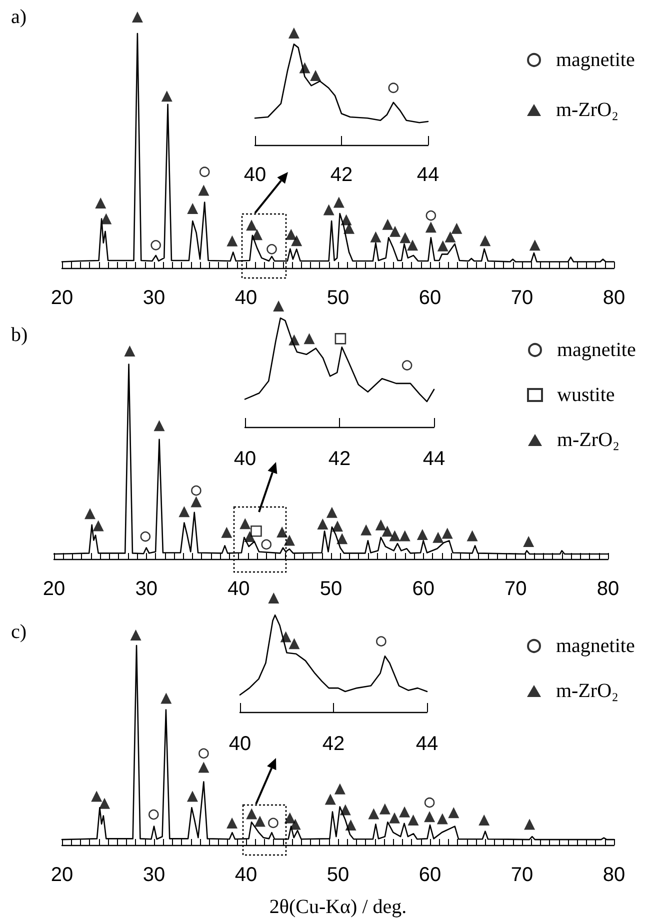 Image resolution: width=654 pixels, height=922 pixels. What do you see at coordinates (19, 335) in the screenshot?
I see `chart-title: b)` at bounding box center [19, 335].